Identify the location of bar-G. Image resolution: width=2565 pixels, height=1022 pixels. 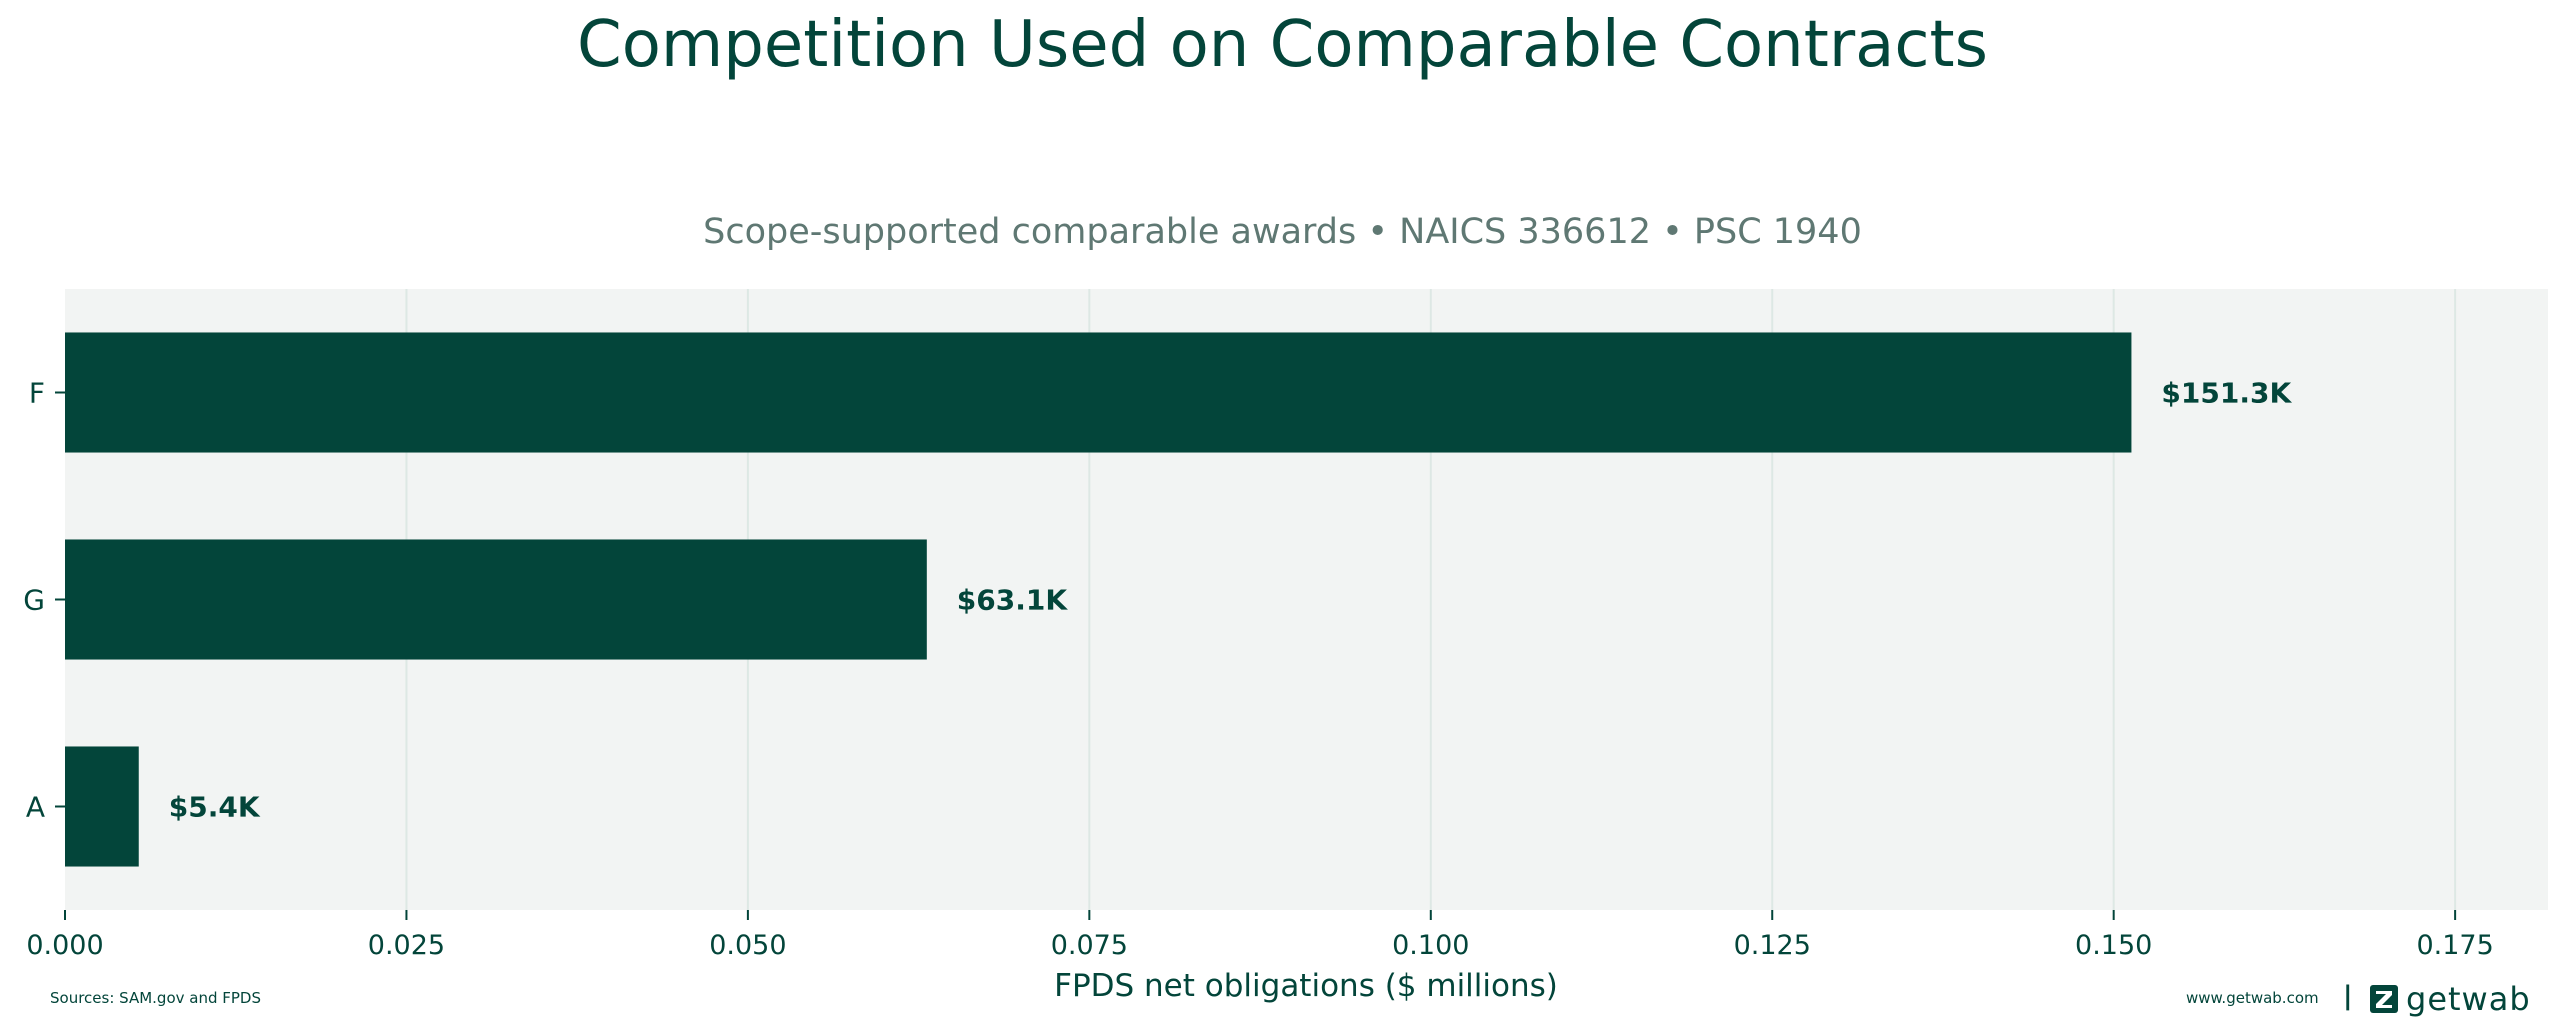
(496, 599).